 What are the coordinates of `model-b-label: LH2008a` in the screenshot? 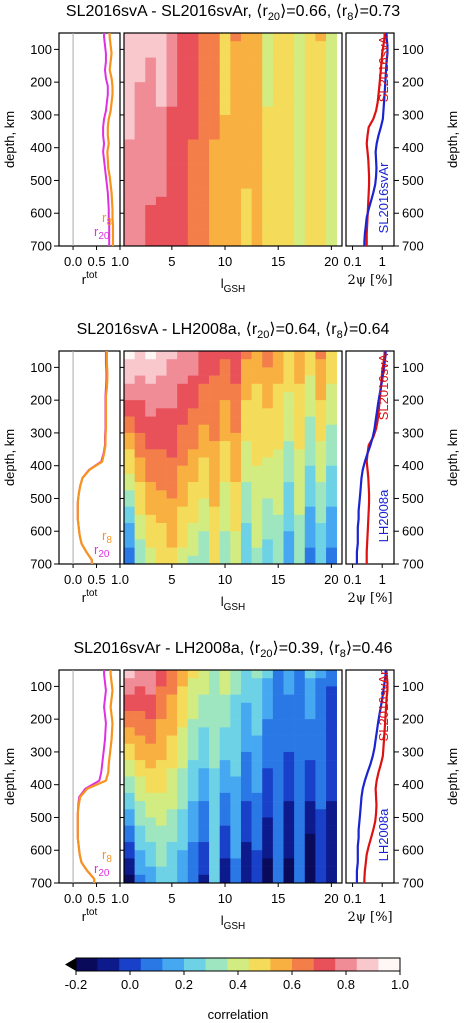 It's located at (383, 516).